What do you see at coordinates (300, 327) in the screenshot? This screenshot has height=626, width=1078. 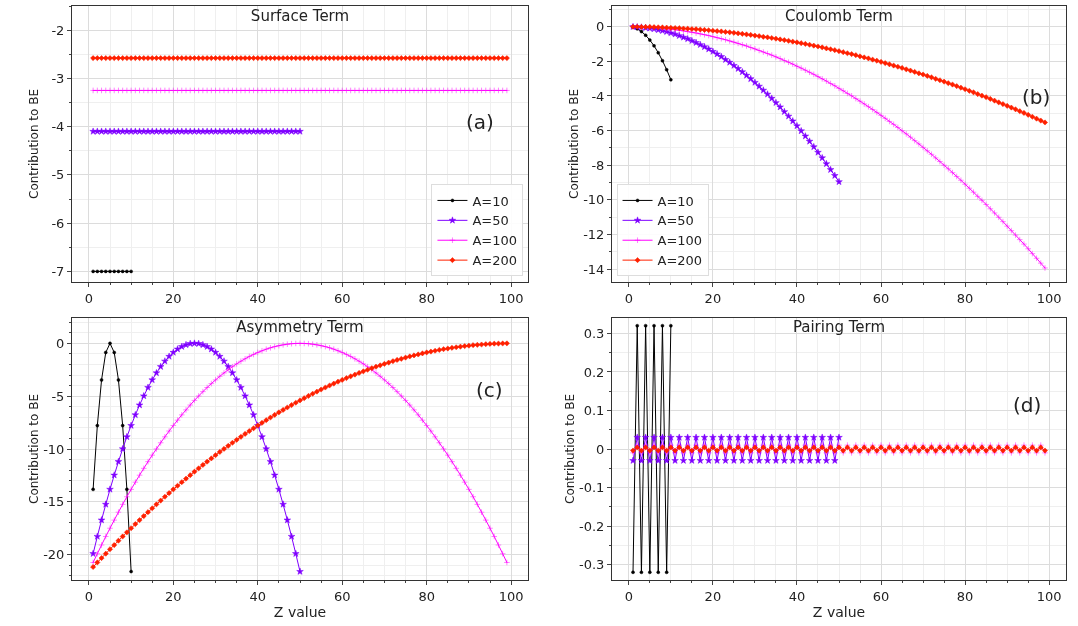 I see `chart-title: Asymmetry Term` at bounding box center [300, 327].